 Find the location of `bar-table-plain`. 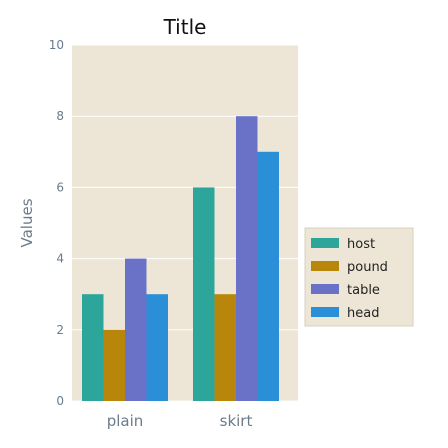

bar-table-plain is located at coordinates (136, 329).